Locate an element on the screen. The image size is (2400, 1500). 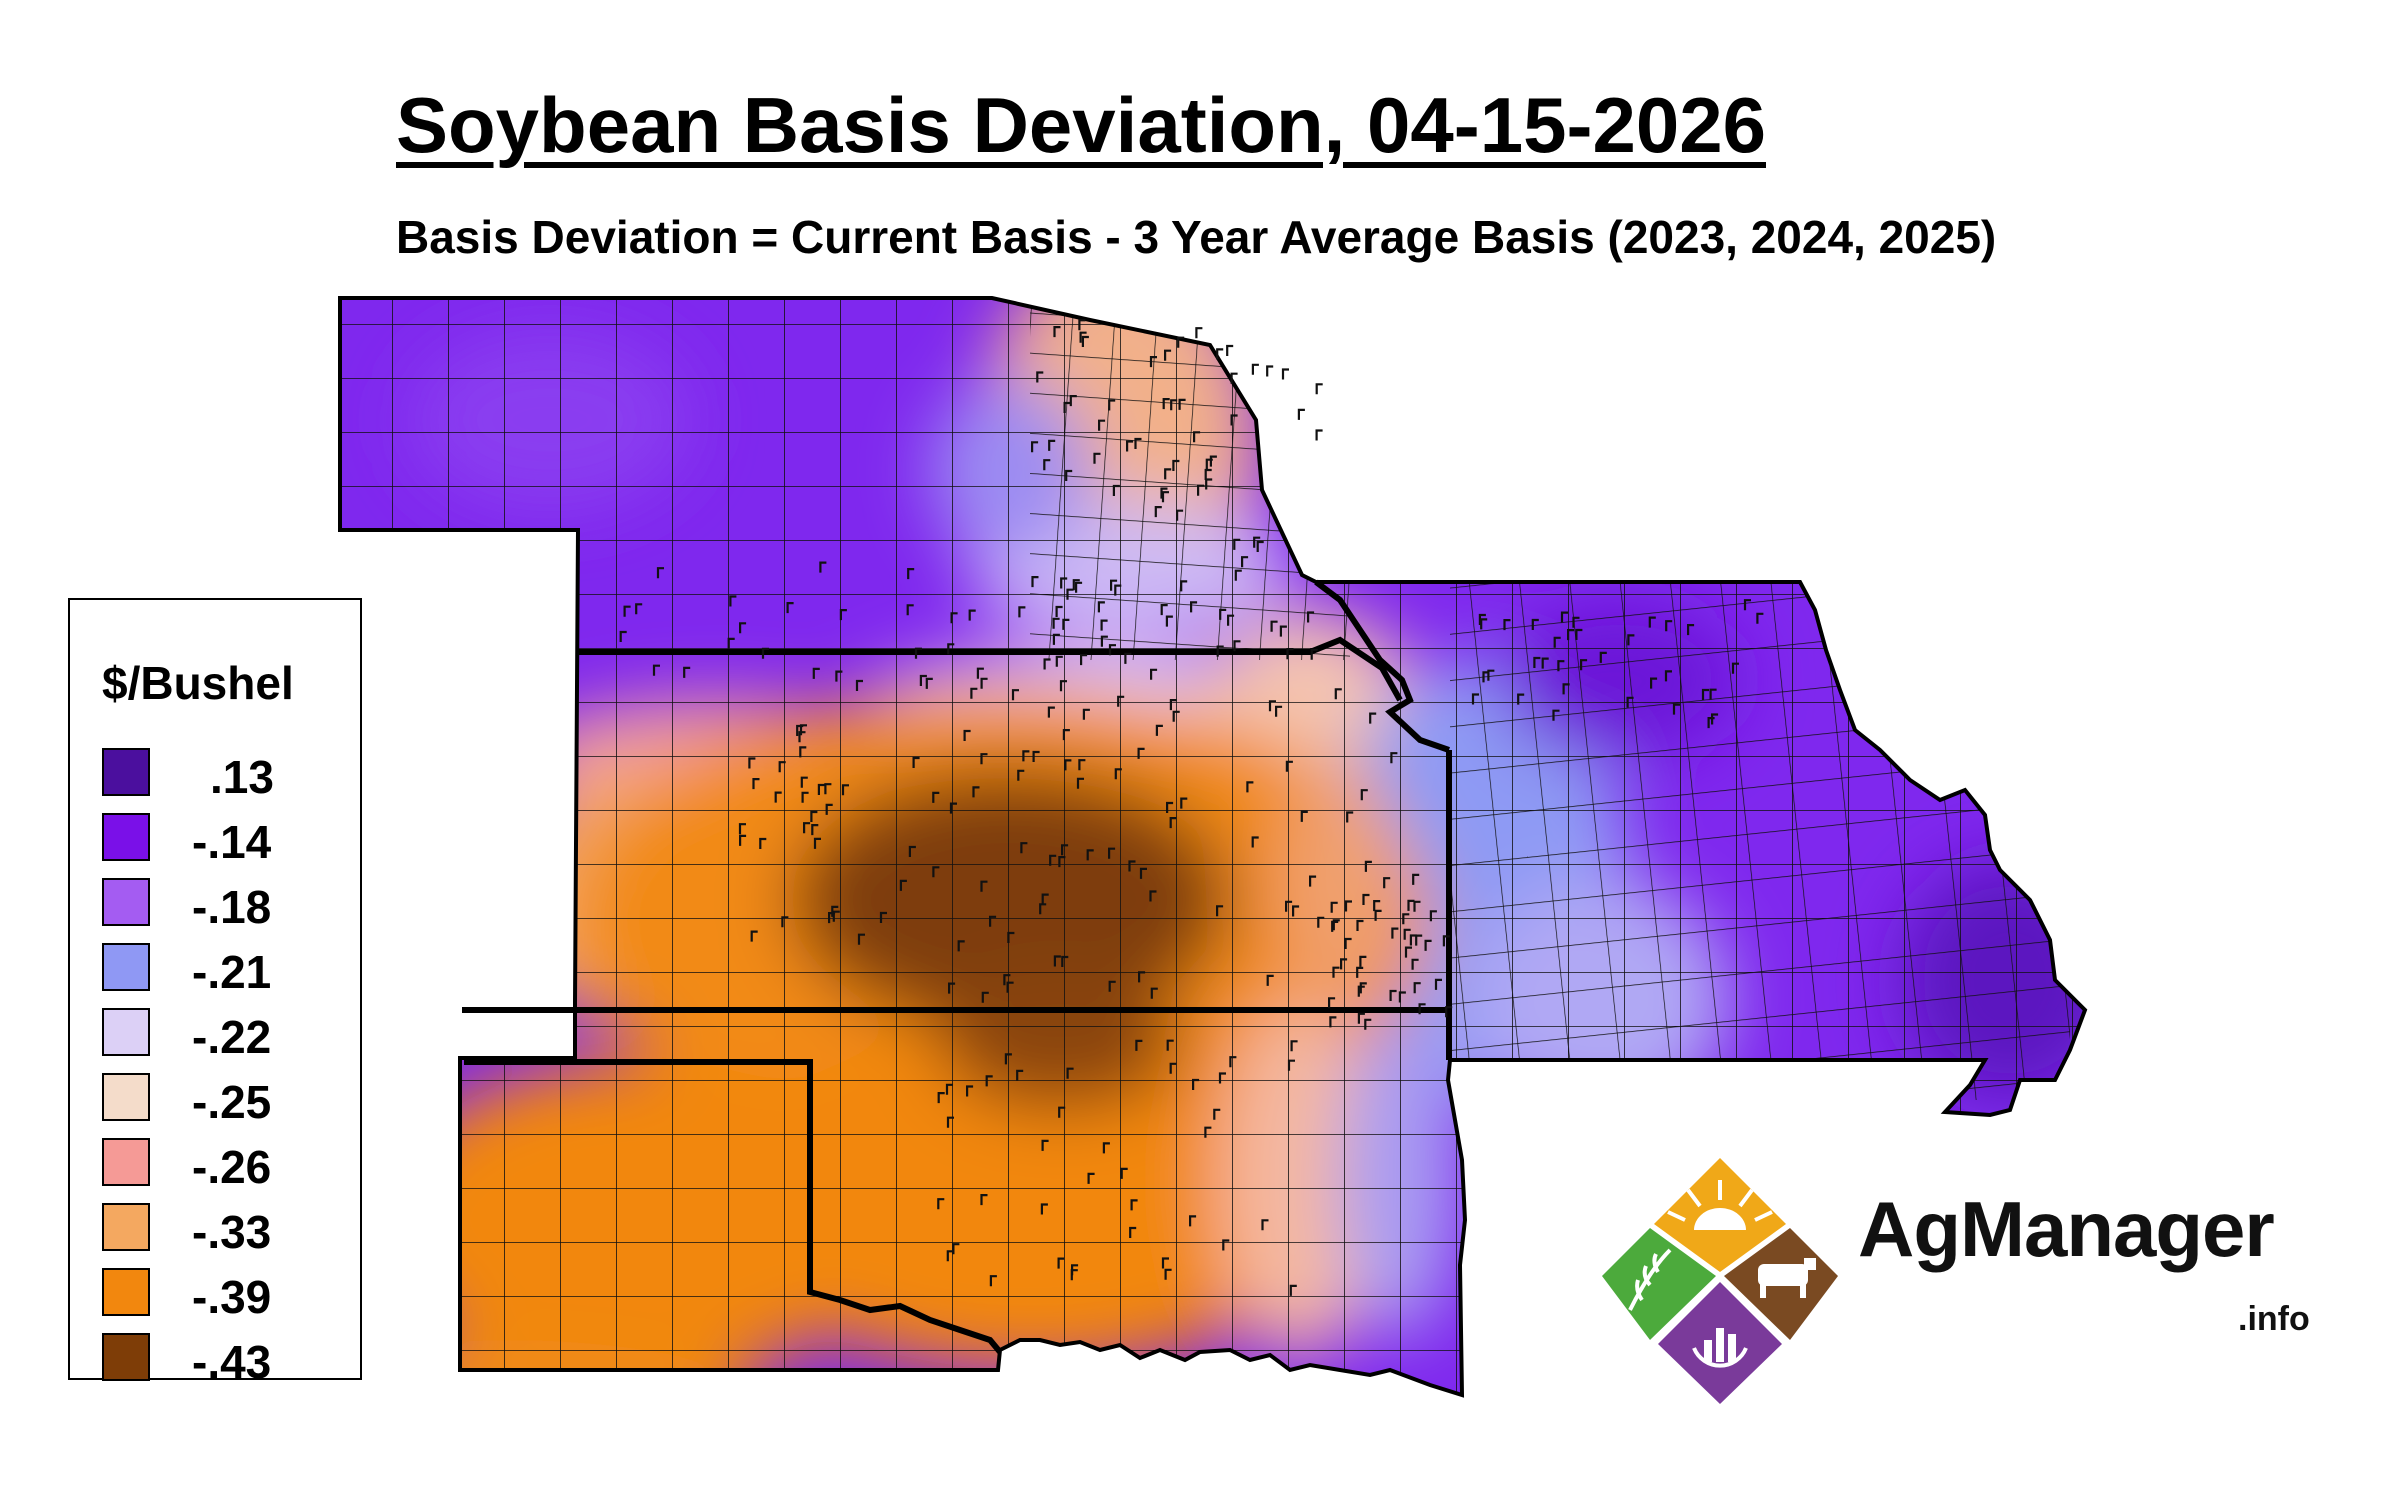
agmanager-brand-suffix: .info is located at coordinates (2274, 1319).